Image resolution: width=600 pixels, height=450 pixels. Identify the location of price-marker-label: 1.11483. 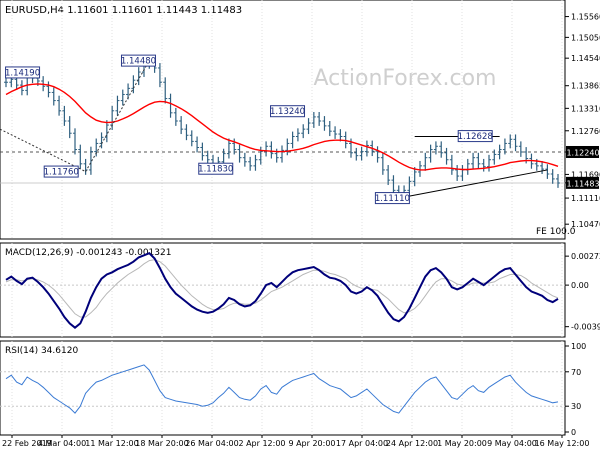
(582, 183).